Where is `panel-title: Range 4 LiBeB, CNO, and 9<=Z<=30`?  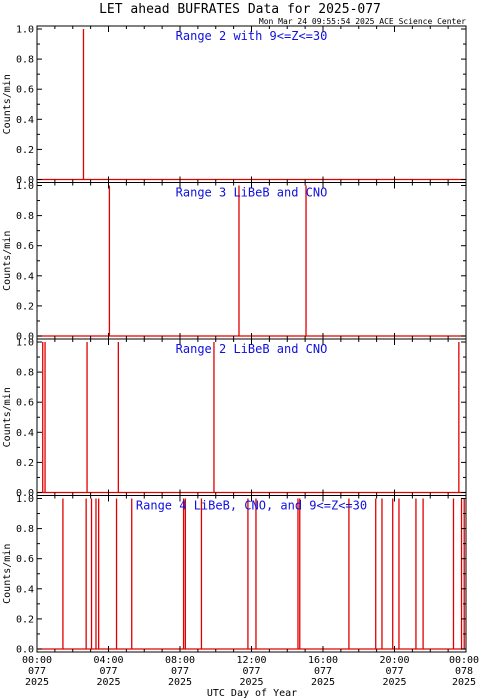 panel-title: Range 4 LiBeB, CNO, and 9<=Z<=30 is located at coordinates (251, 506).